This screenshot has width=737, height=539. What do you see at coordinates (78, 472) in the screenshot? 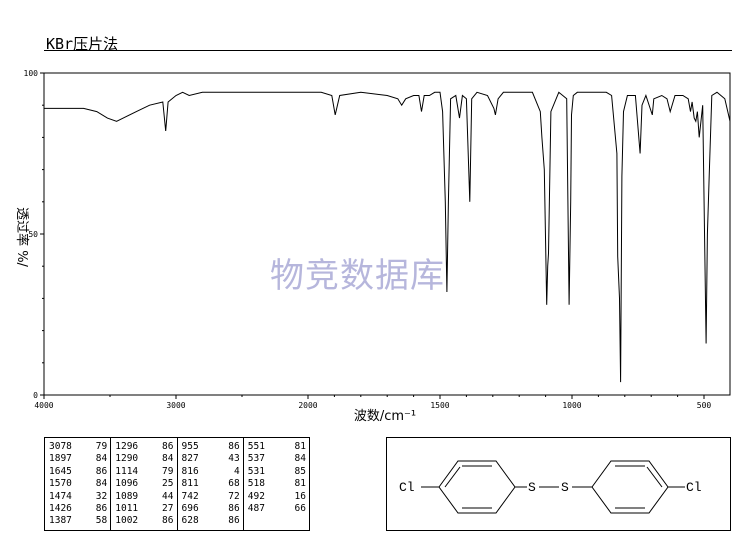
I see `peak-table-row: 1645 86` at bounding box center [78, 472].